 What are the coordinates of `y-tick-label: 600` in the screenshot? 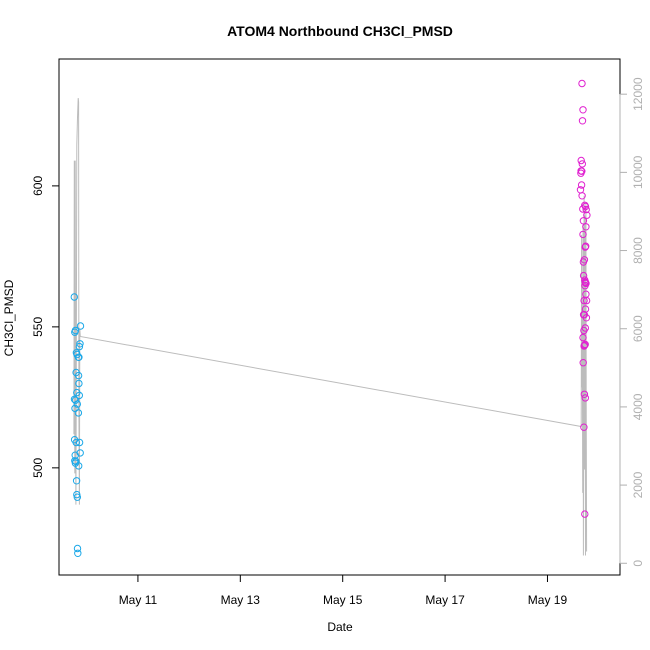 It's located at (38, 186).